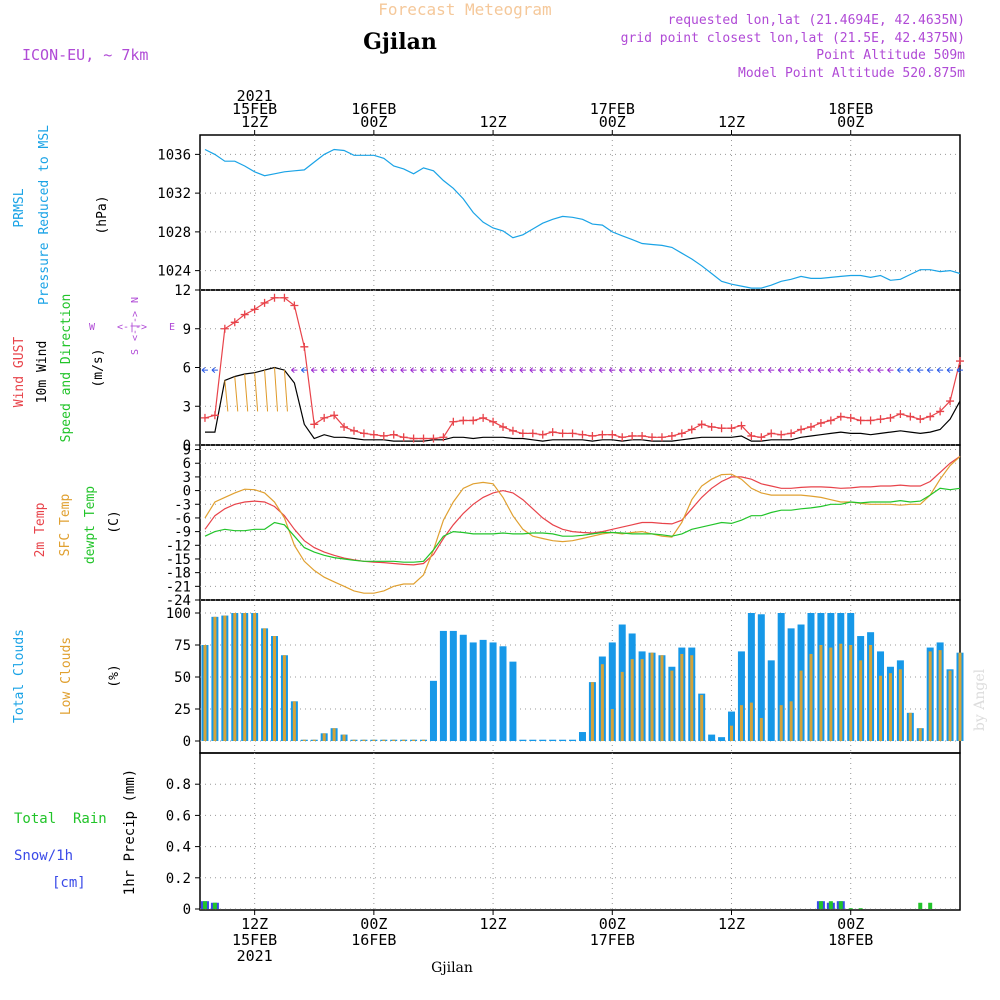 This screenshot has height=1000, width=1000. I want to click on y-tick-label: -12, so click(178, 546).